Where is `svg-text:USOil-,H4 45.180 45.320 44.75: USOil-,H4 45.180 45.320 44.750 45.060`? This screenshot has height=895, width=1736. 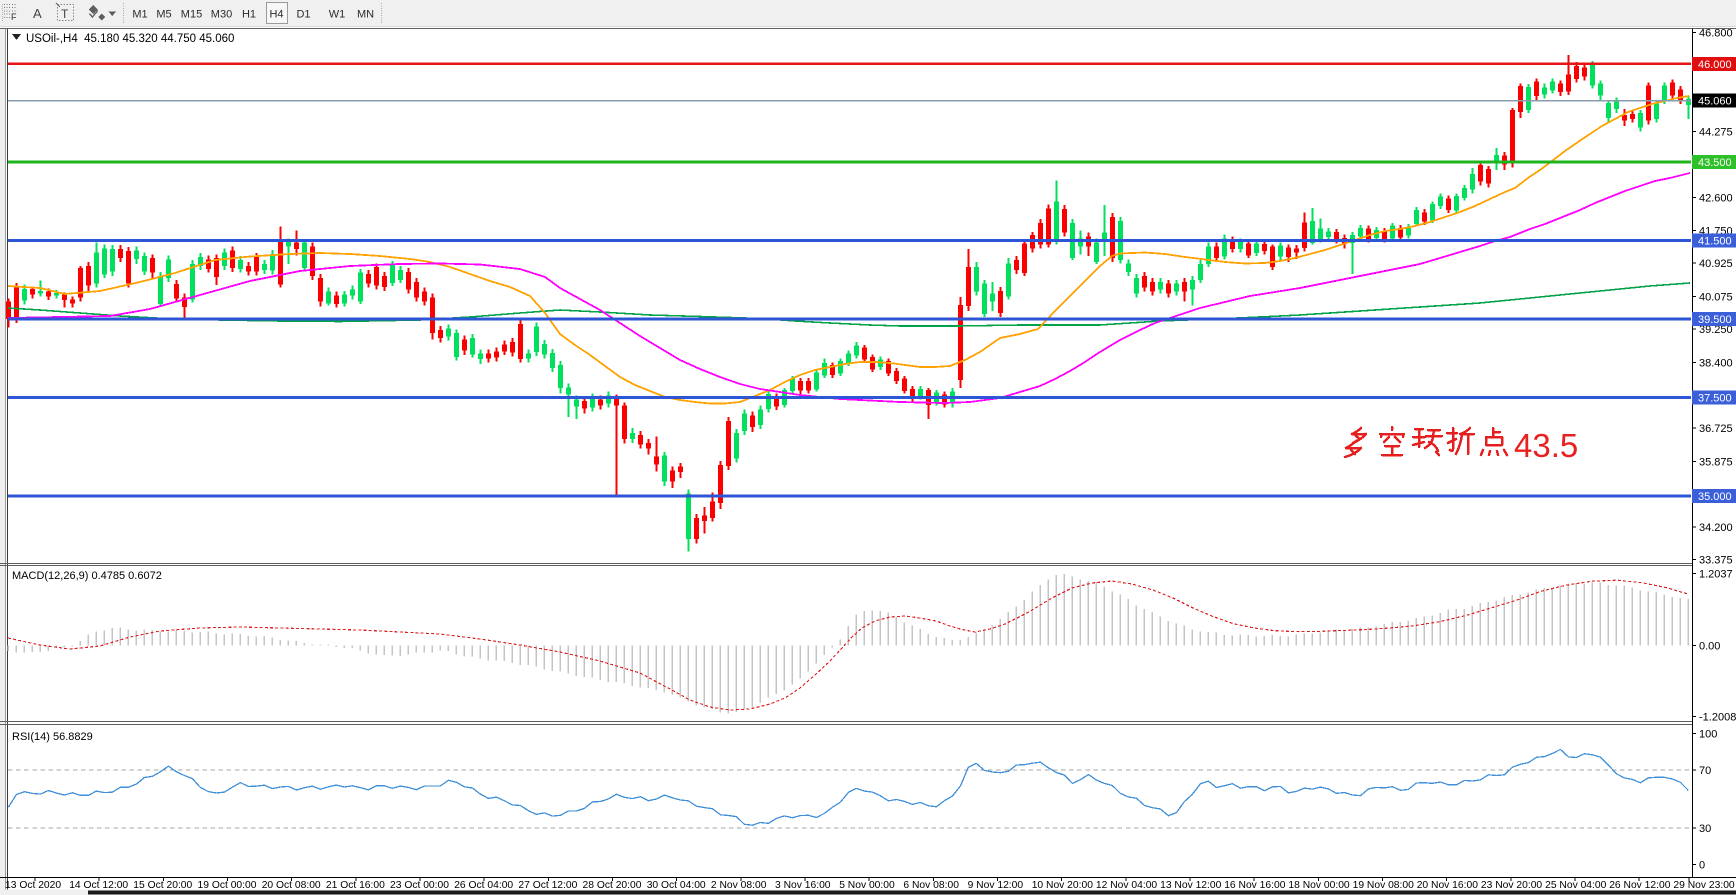 svg-text:USOil-,H4 45.180 45.320 44.75: USOil-,H4 45.180 45.320 44.750 45.060 is located at coordinates (130, 39).